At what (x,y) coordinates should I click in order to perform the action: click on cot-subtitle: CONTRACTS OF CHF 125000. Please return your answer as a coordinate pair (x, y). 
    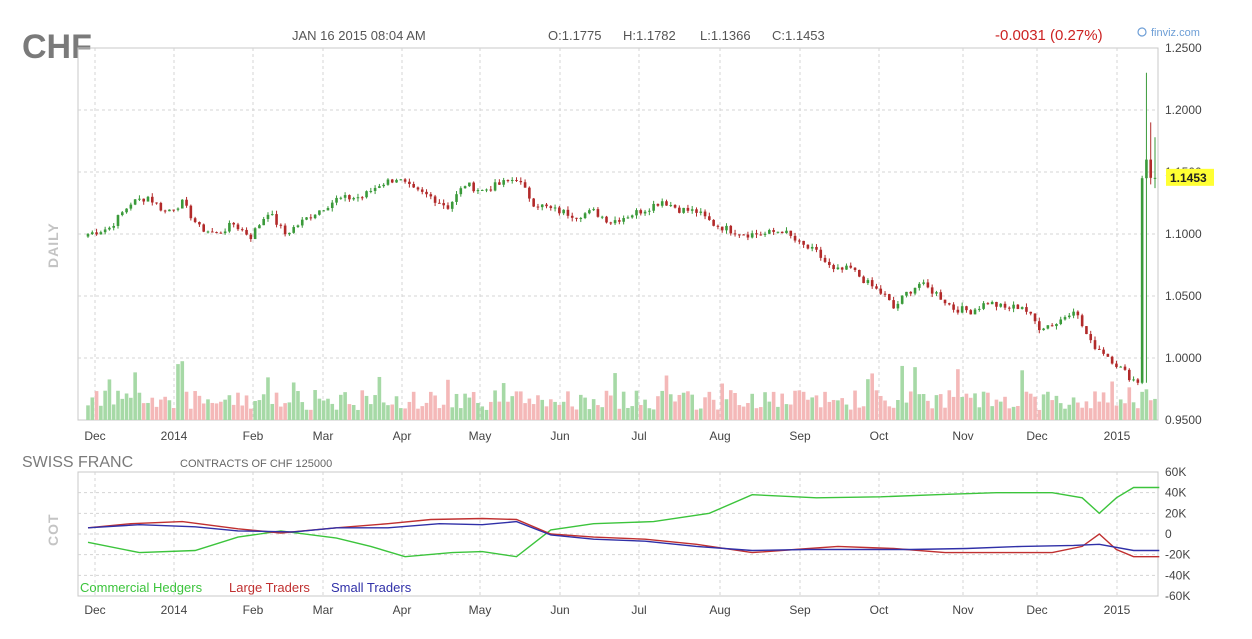
    Looking at the image, I should click on (256, 464).